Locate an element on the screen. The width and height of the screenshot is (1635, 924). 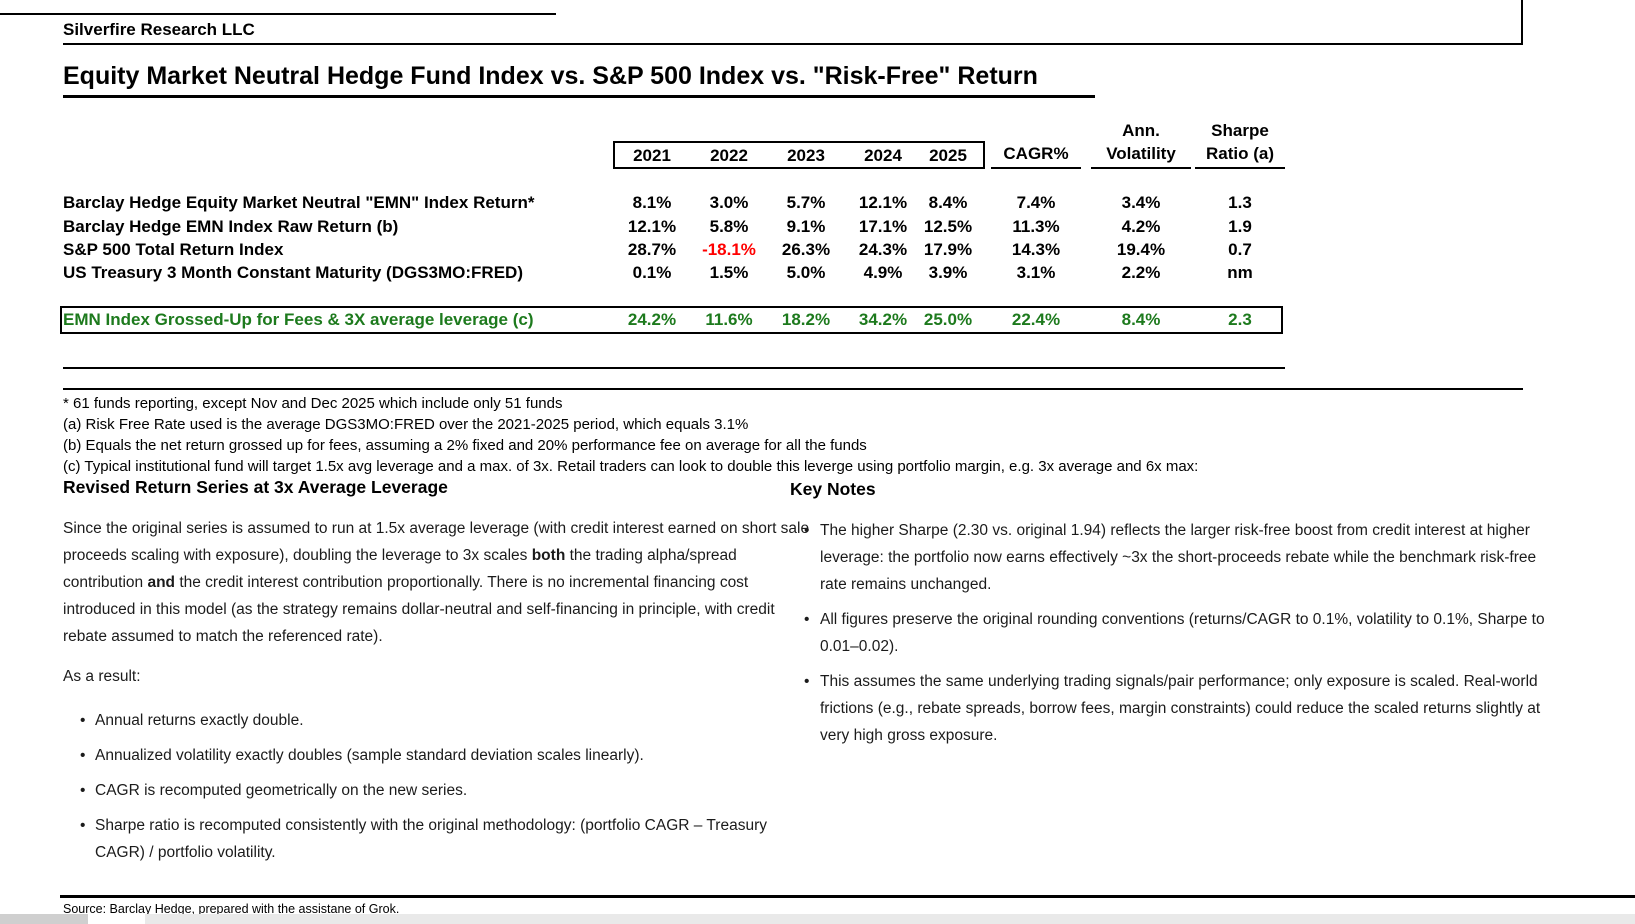
year-header-box is located at coordinates (799, 155).